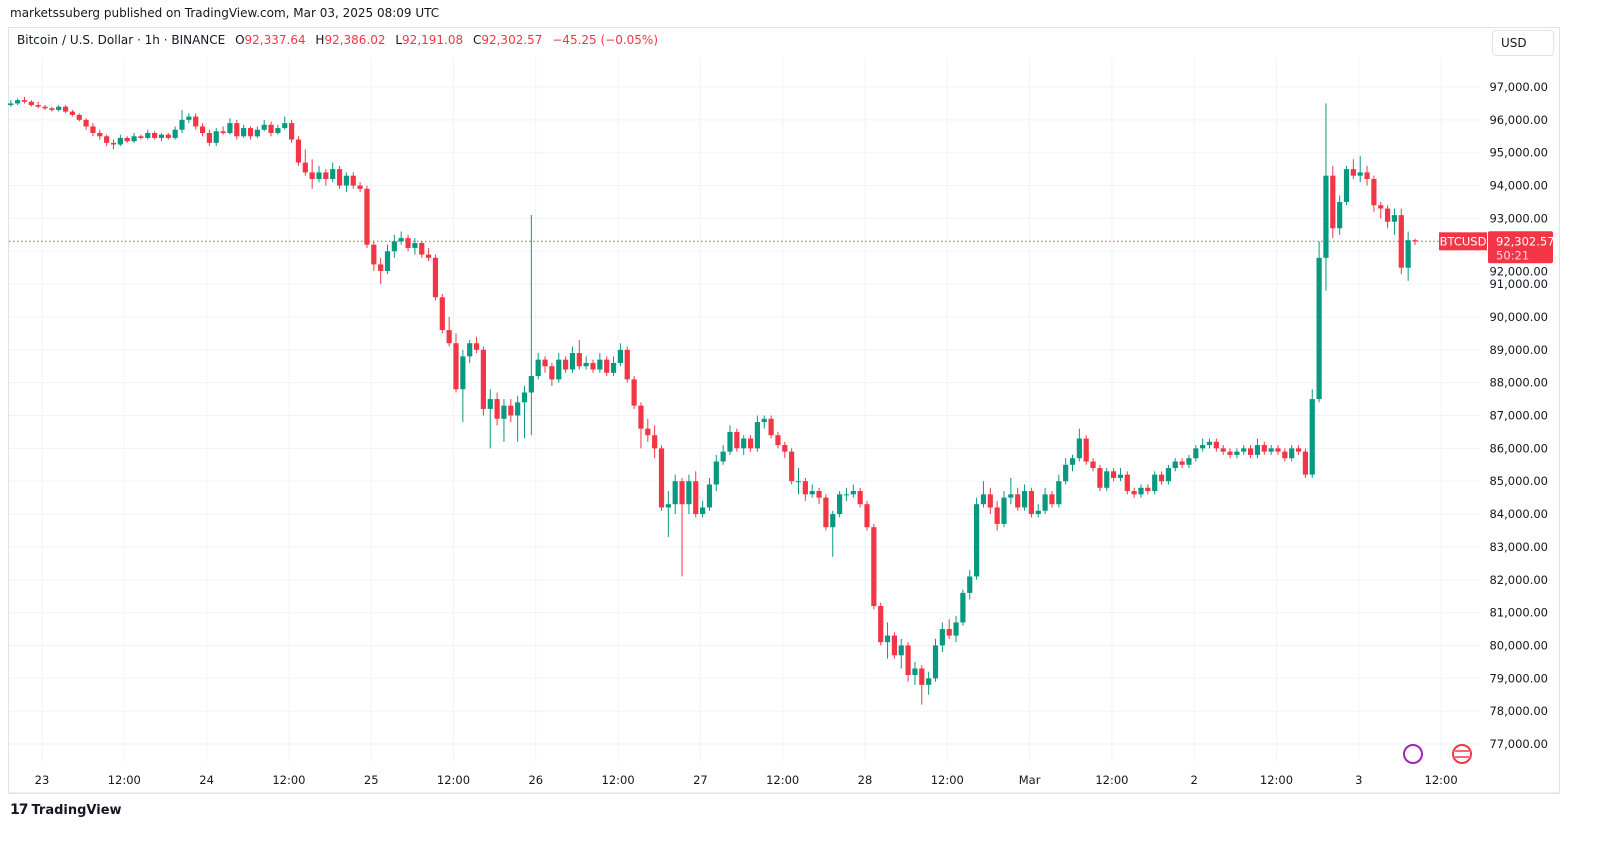  What do you see at coordinates (1518, 218) in the screenshot?
I see `y-tick-label: 93,000.00` at bounding box center [1518, 218].